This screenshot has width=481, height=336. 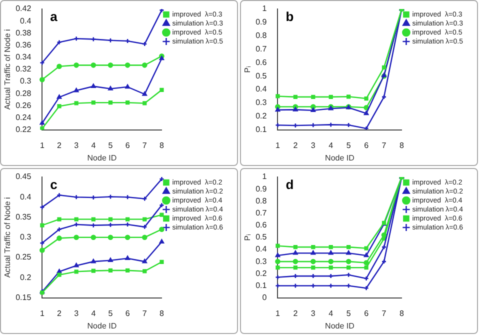 I want to click on y-tick-label: 0.28, so click(x=24, y=93).